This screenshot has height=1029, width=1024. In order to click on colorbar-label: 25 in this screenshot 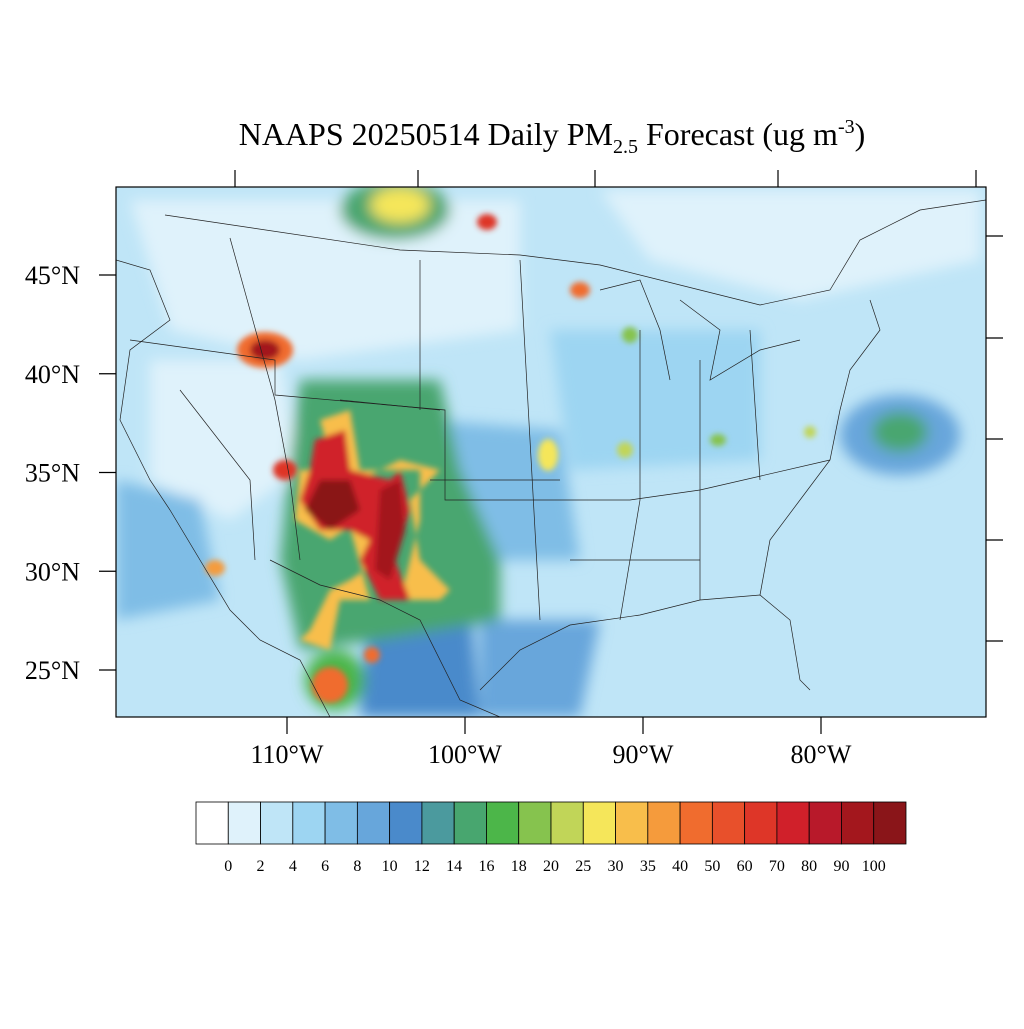, I will do `click(583, 866)`.